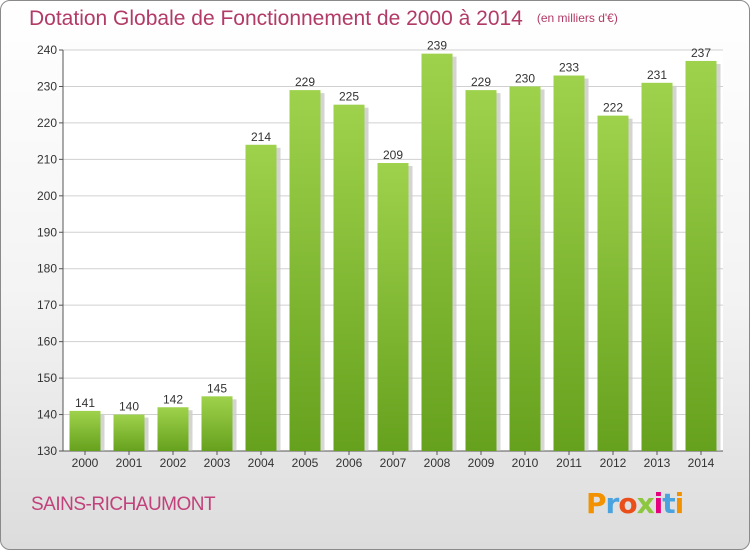 The height and width of the screenshot is (550, 750). What do you see at coordinates (577, 18) in the screenshot?
I see `chart-unit-label: (en milliers d'€)` at bounding box center [577, 18].